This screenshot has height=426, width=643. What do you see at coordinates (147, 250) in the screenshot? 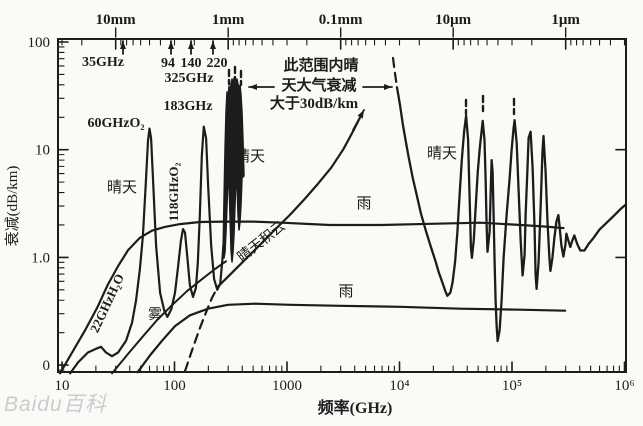
I see `series-clear-sky-microwave` at bounding box center [147, 250].